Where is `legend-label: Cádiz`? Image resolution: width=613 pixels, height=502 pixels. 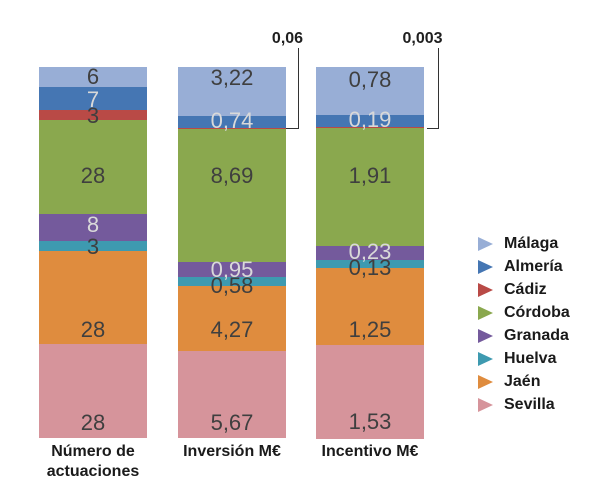
legend-label: Cádiz is located at coordinates (525, 289).